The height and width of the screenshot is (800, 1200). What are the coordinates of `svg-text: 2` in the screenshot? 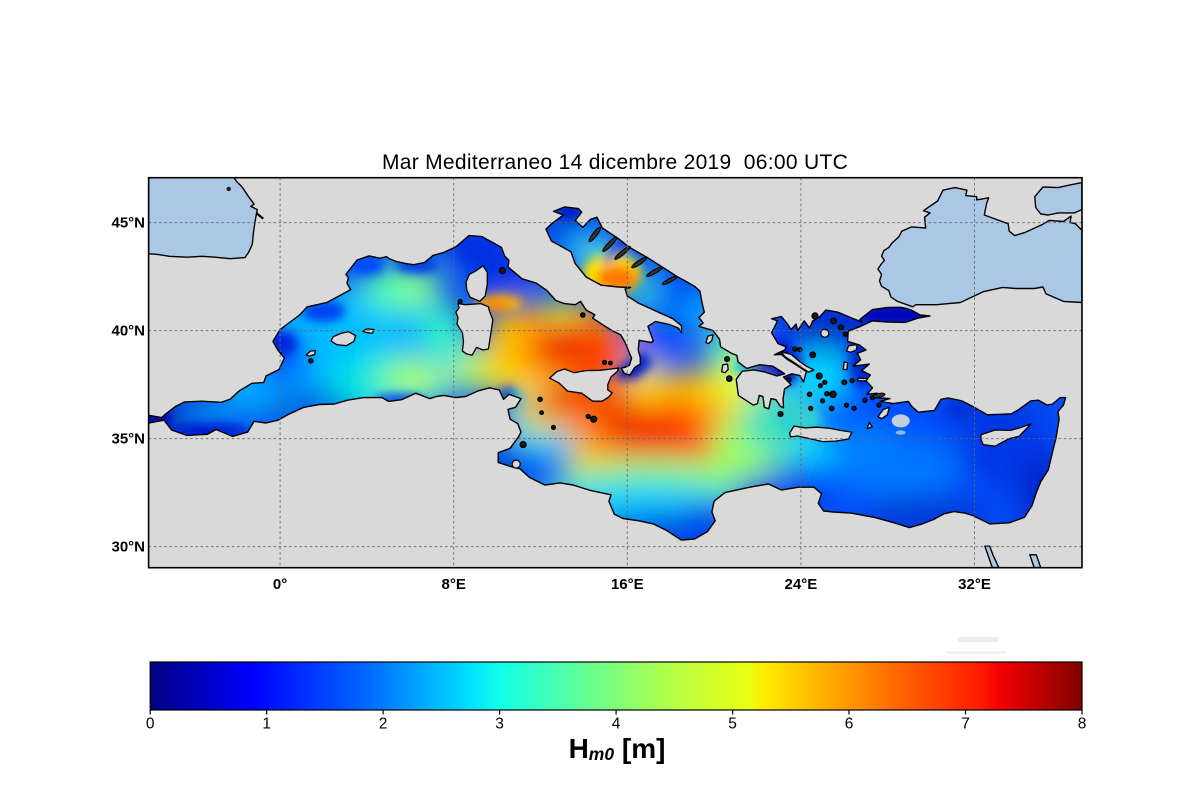 It's located at (383, 724).